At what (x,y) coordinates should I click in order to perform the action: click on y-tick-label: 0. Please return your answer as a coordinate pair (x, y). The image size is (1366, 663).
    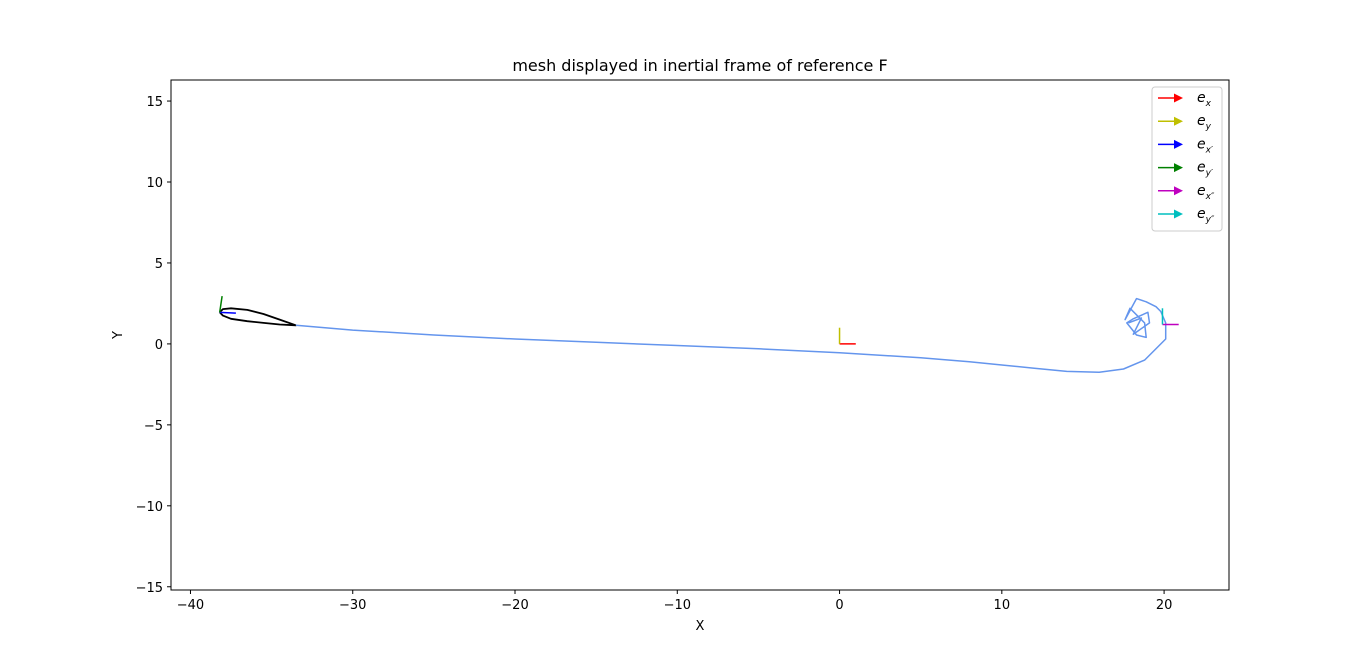
    Looking at the image, I should click on (159, 345).